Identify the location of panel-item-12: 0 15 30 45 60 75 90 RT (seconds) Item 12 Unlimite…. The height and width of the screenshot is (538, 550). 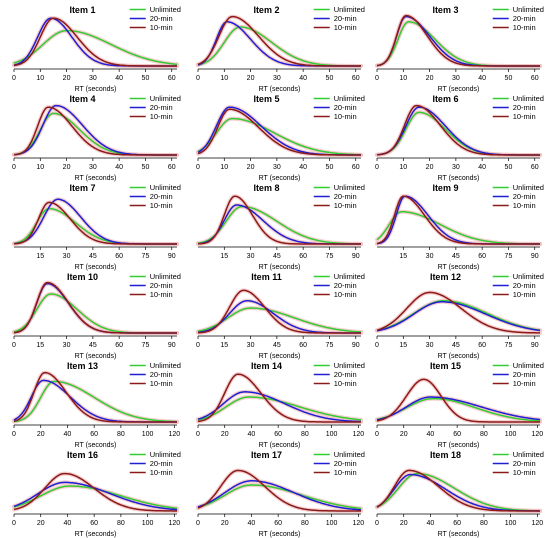
(459, 316).